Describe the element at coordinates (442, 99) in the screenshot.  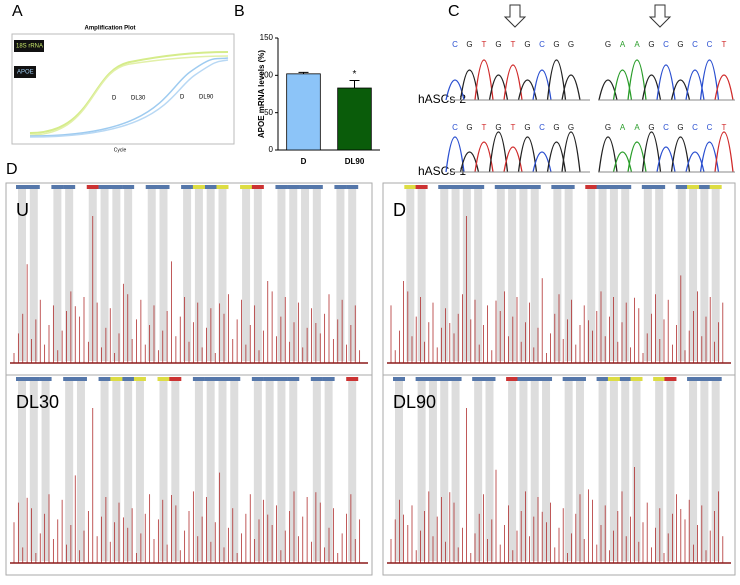
I see `row-label: hASCs-2` at that location.